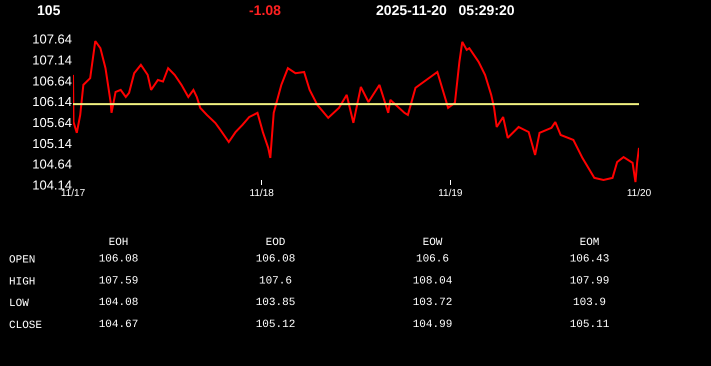  Describe the element at coordinates (118, 303) in the screenshot. I see `data-label: 104.08` at that location.